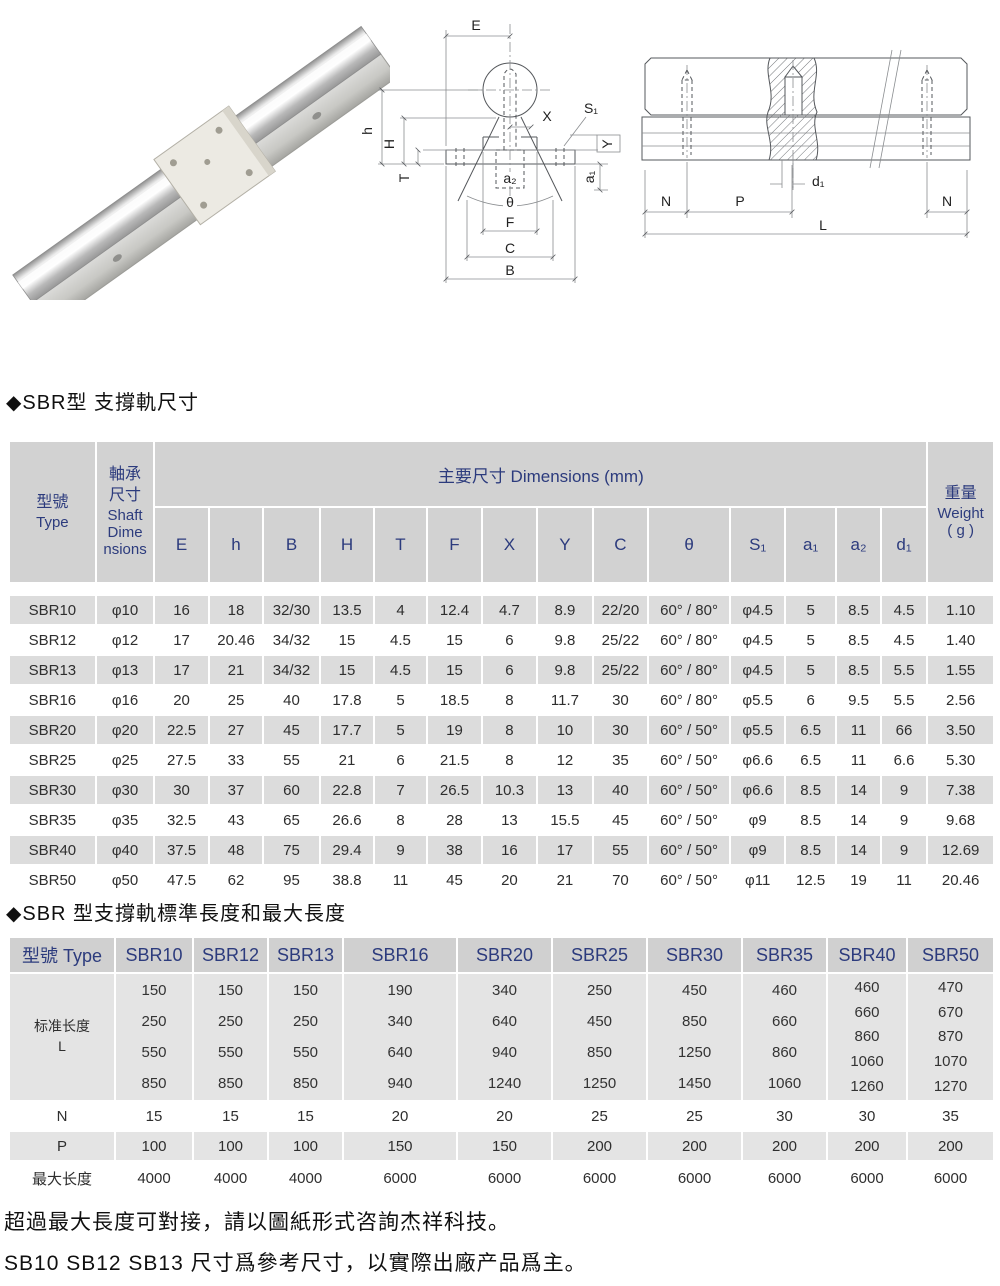 The height and width of the screenshot is (1286, 1000). Describe the element at coordinates (125, 610) in the screenshot. I see `cell: φ10` at that location.